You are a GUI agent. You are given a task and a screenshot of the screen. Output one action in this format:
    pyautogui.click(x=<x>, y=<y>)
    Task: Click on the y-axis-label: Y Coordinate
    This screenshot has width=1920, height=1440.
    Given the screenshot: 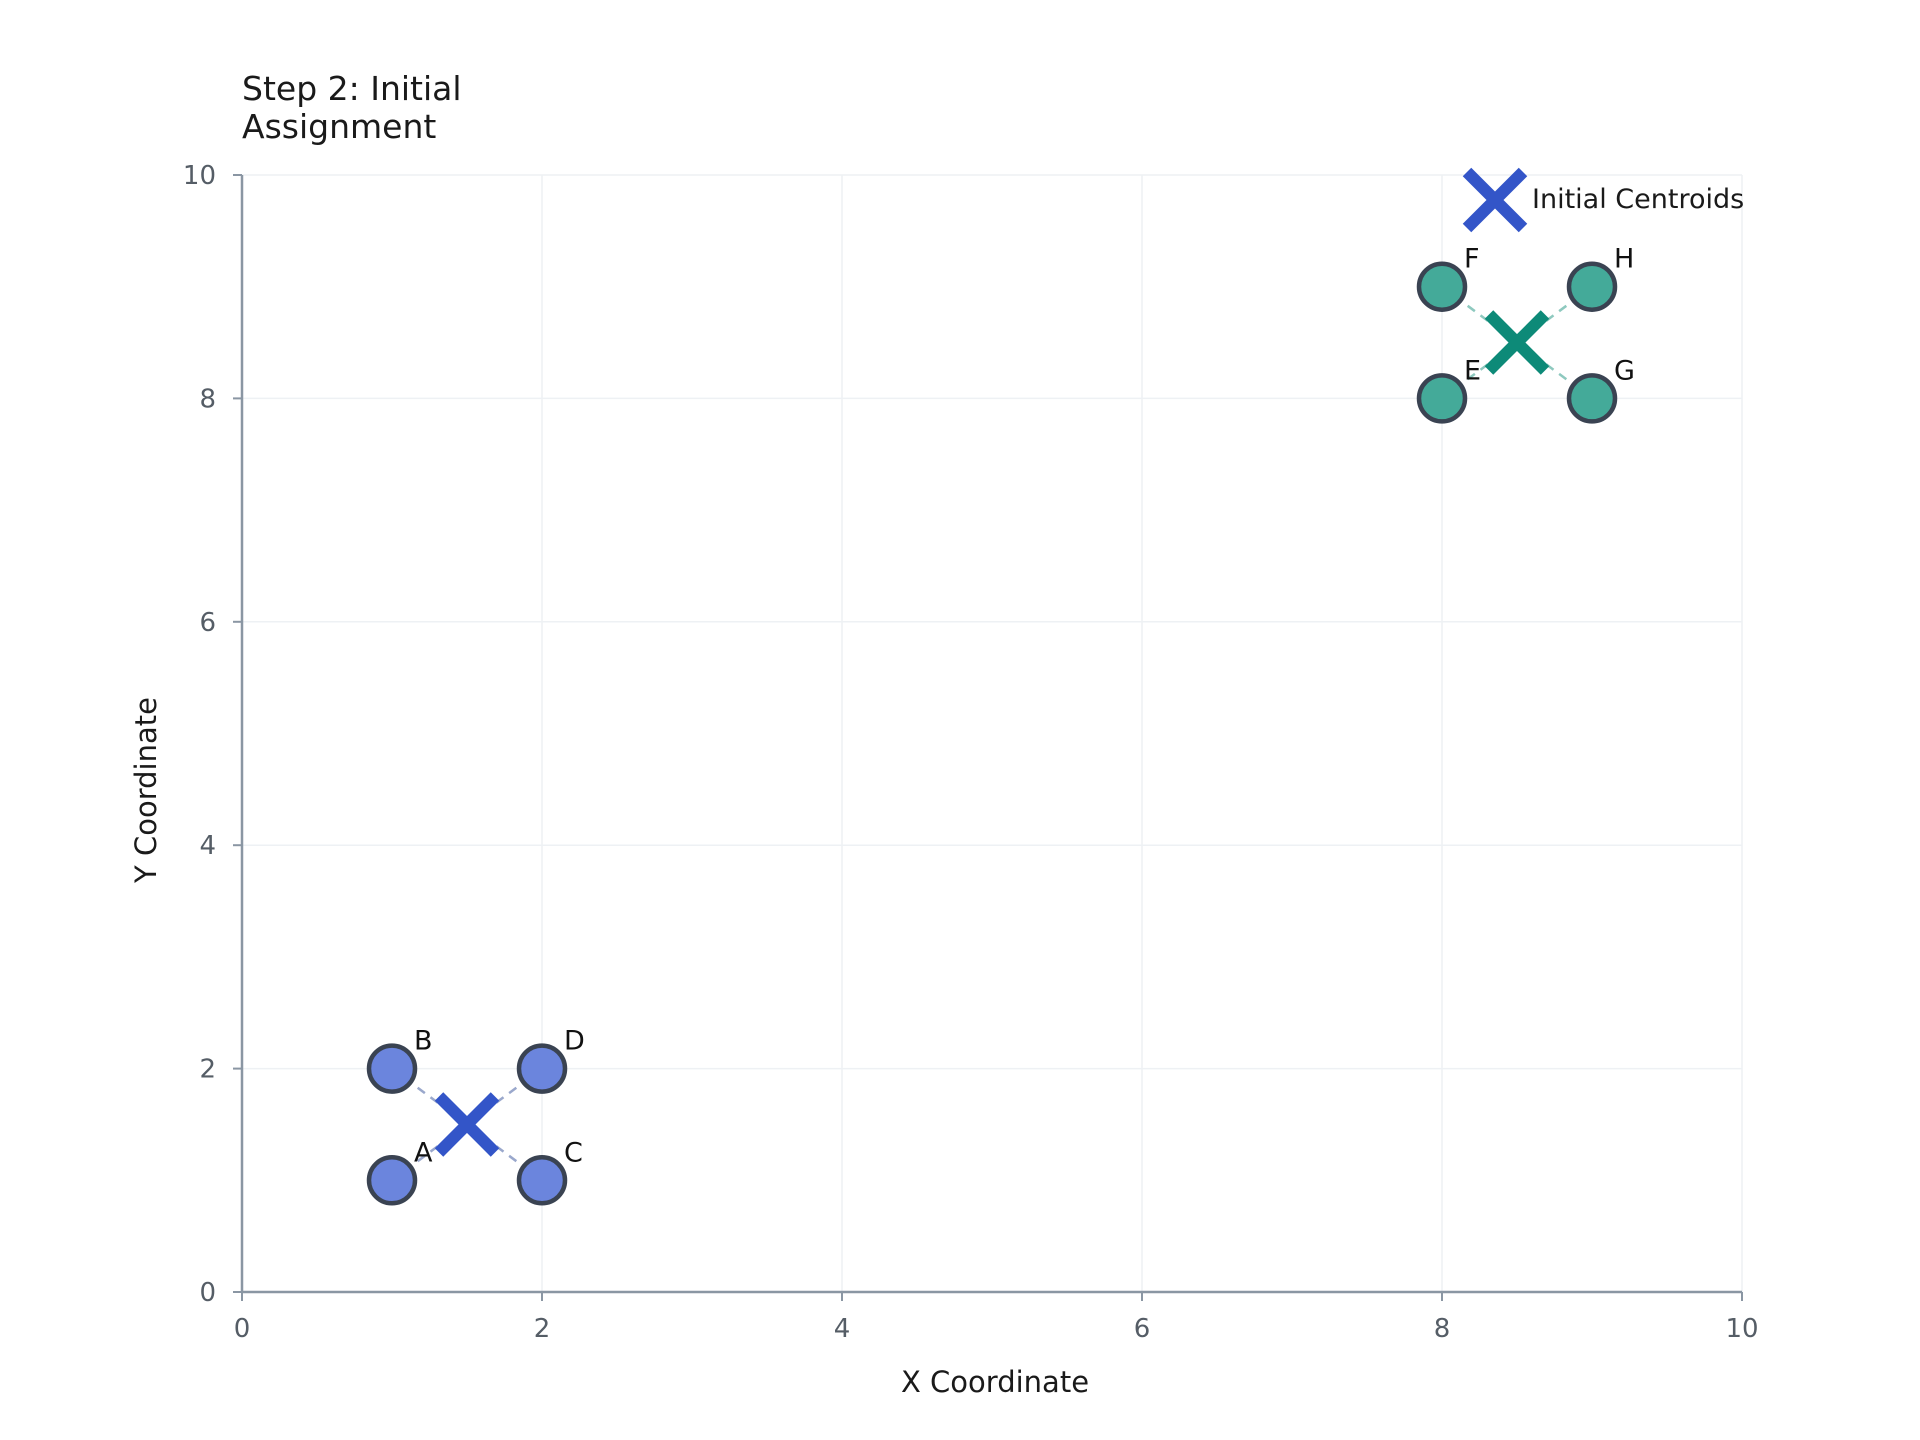 What is the action you would take?
    pyautogui.click(x=146, y=790)
    